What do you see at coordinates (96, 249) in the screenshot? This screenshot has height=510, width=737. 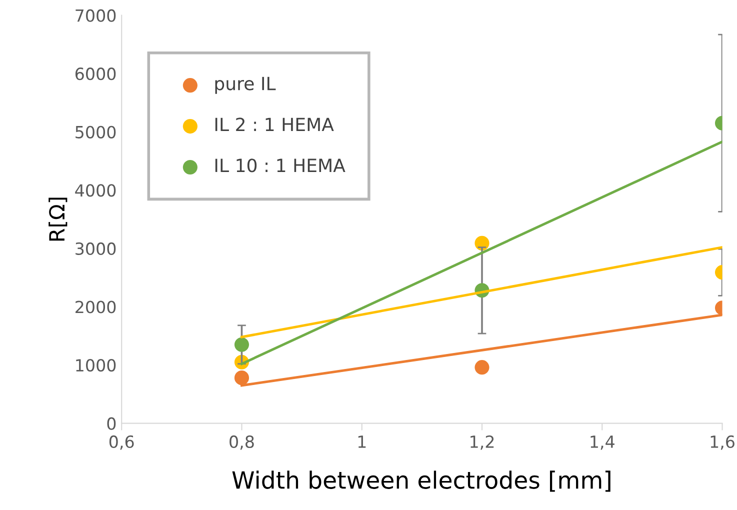 I see `y-tick-label: 3000` at bounding box center [96, 249].